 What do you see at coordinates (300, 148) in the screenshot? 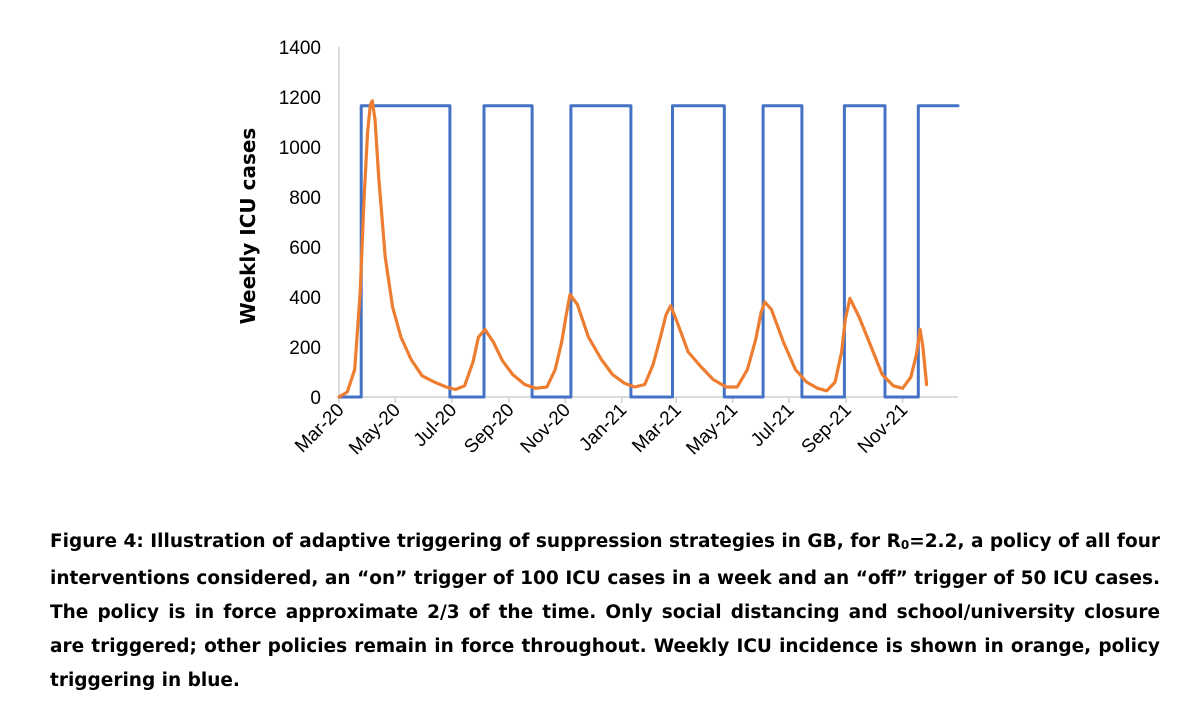
I see `y-tick-label: 1000` at bounding box center [300, 148].